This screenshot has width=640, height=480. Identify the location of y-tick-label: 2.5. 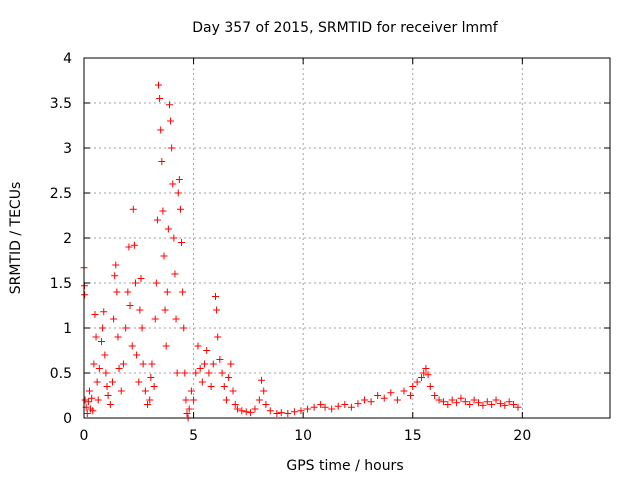
(61, 194).